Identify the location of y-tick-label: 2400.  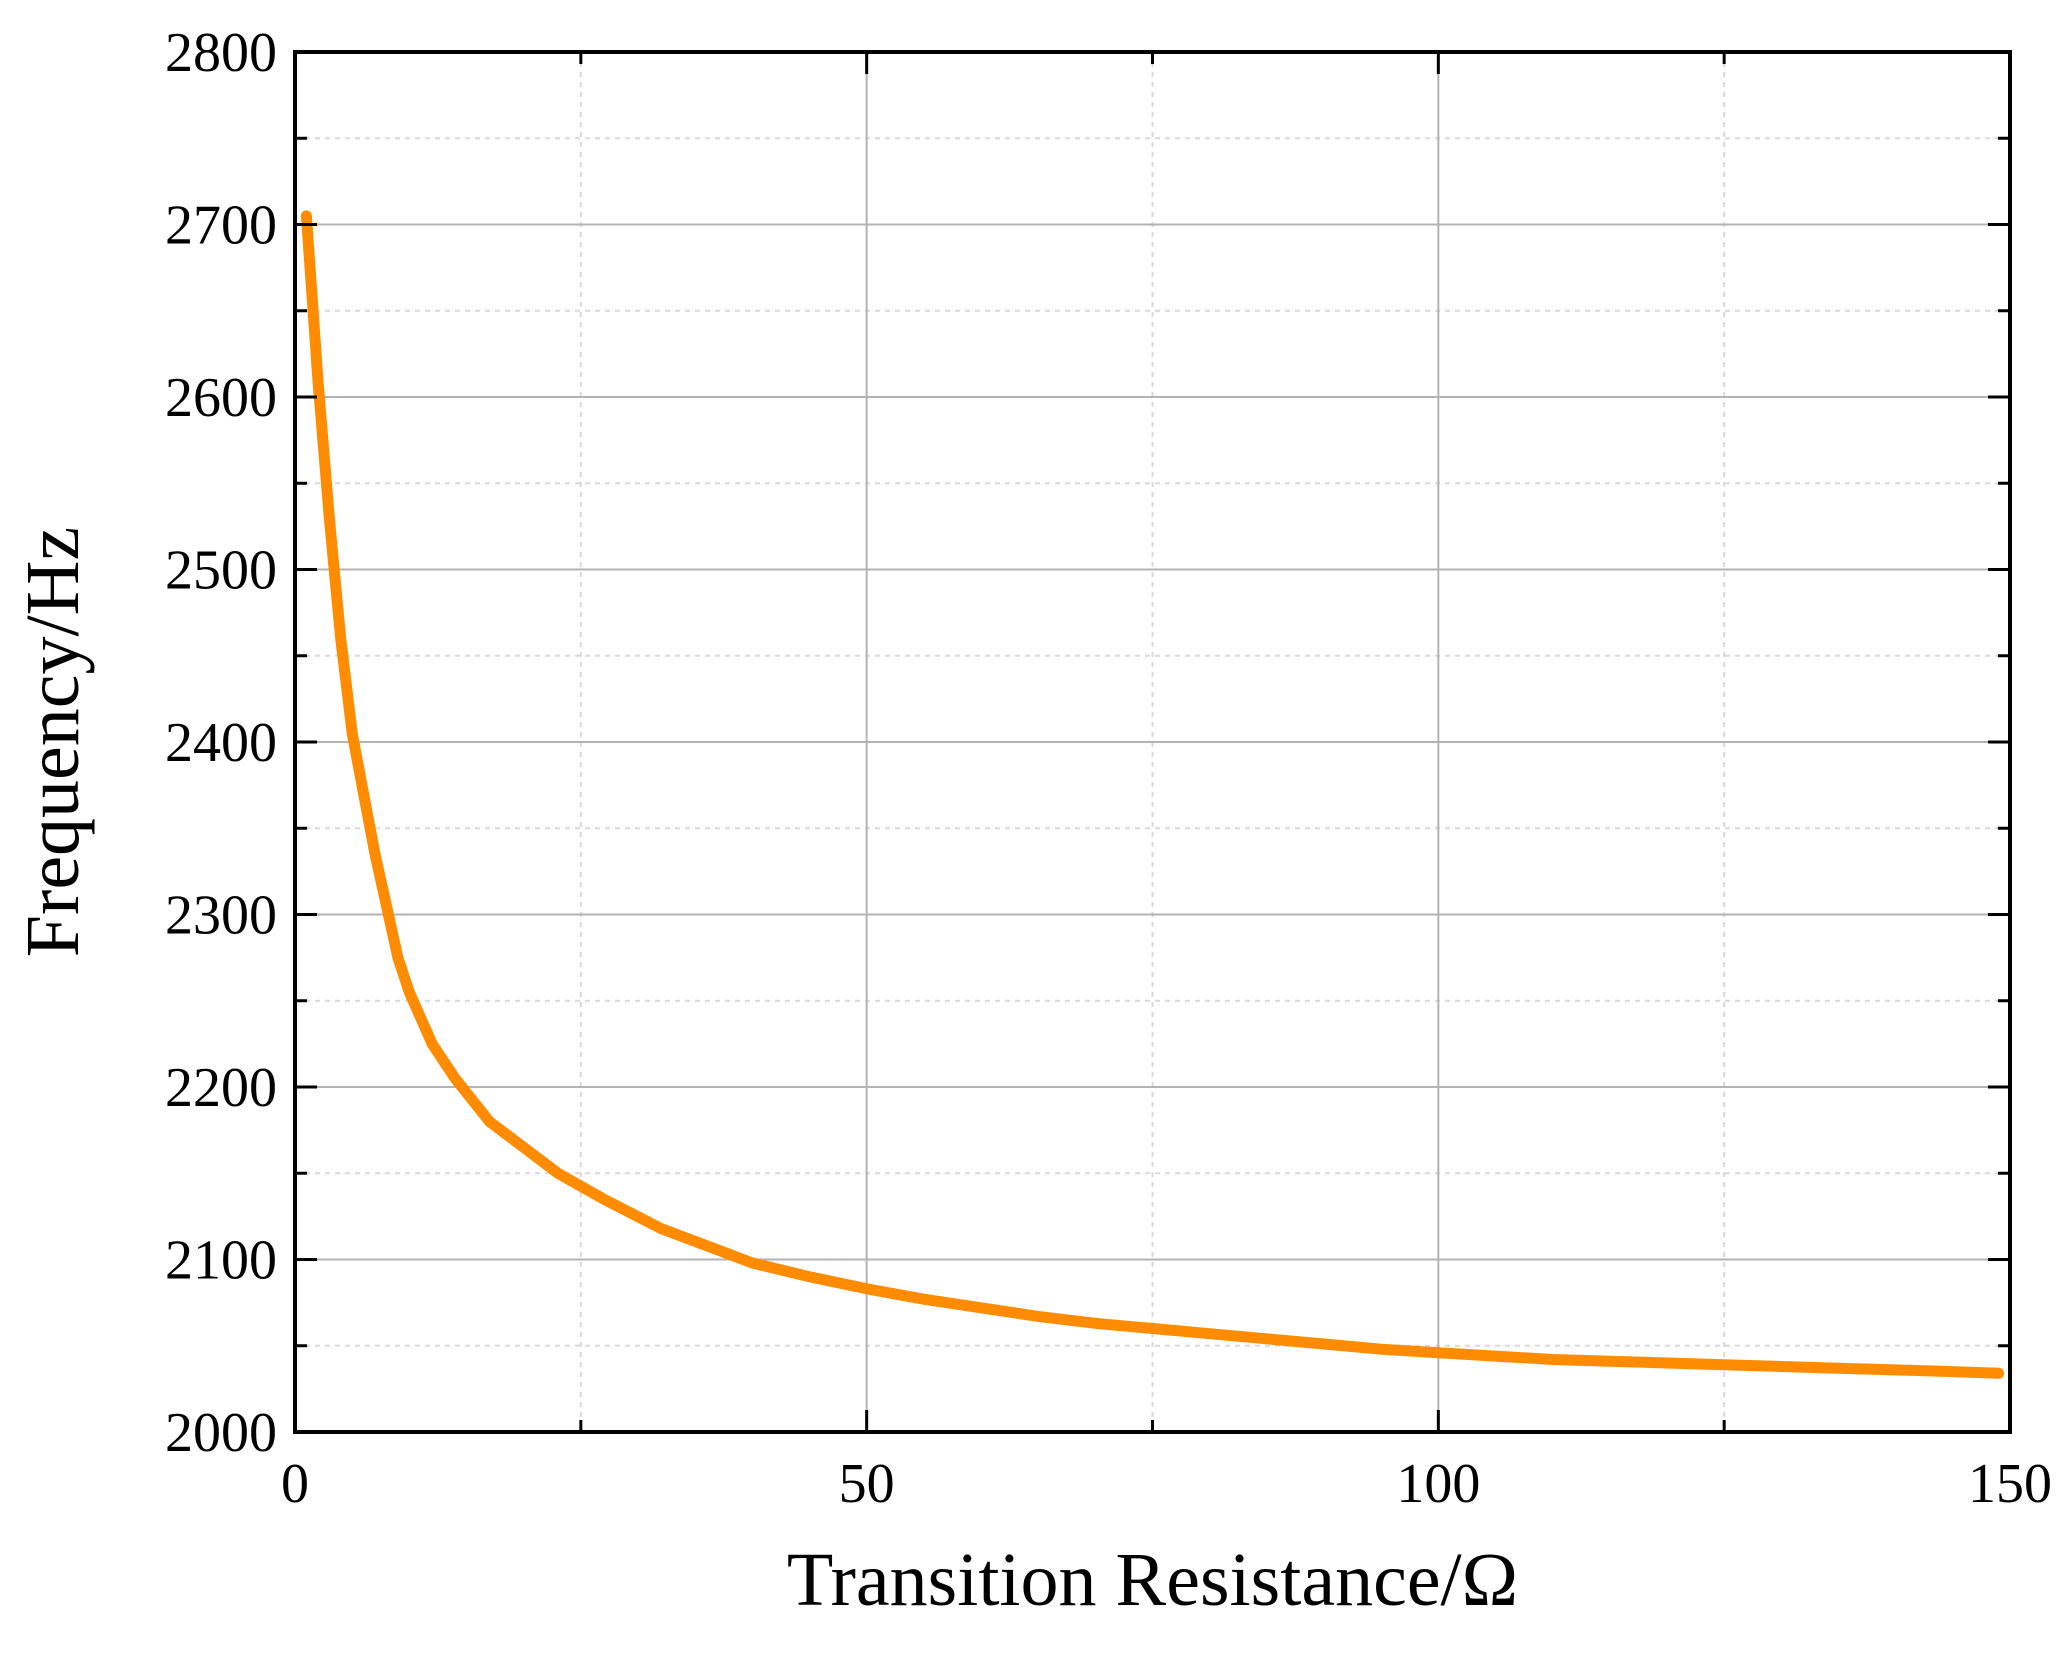
(221, 743).